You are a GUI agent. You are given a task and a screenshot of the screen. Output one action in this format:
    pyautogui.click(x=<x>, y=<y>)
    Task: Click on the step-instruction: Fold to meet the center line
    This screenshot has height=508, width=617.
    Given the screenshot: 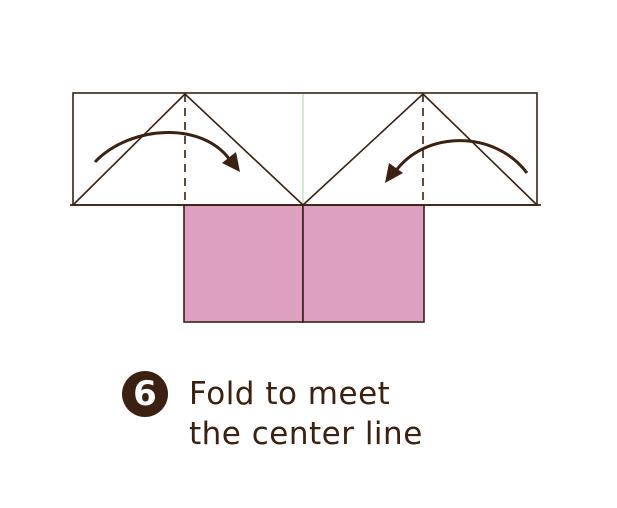 What is the action you would take?
    pyautogui.click(x=306, y=414)
    